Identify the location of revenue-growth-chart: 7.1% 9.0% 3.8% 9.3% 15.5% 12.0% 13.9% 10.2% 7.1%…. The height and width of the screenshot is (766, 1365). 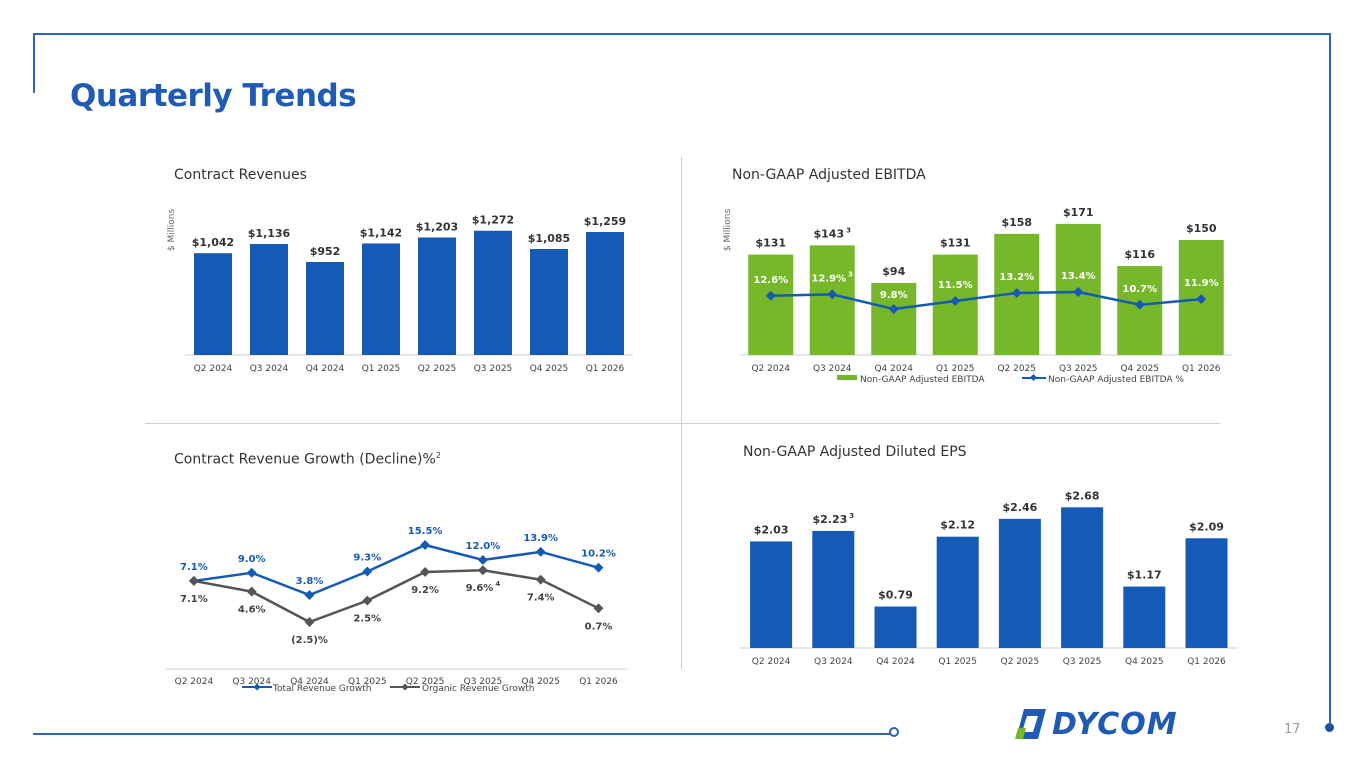
(396, 610).